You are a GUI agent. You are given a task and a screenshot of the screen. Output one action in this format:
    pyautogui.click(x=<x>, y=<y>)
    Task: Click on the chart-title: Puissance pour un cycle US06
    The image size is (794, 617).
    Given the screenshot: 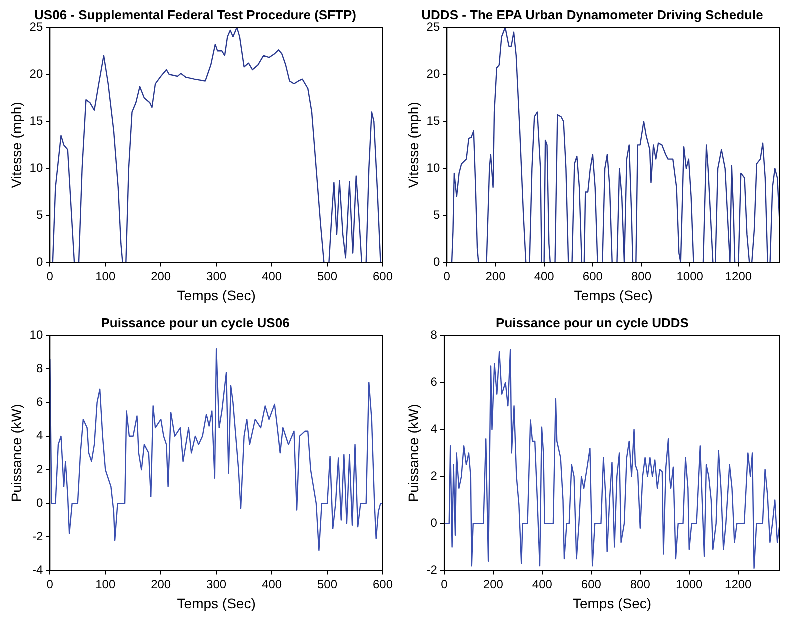 What is the action you would take?
    pyautogui.click(x=195, y=322)
    